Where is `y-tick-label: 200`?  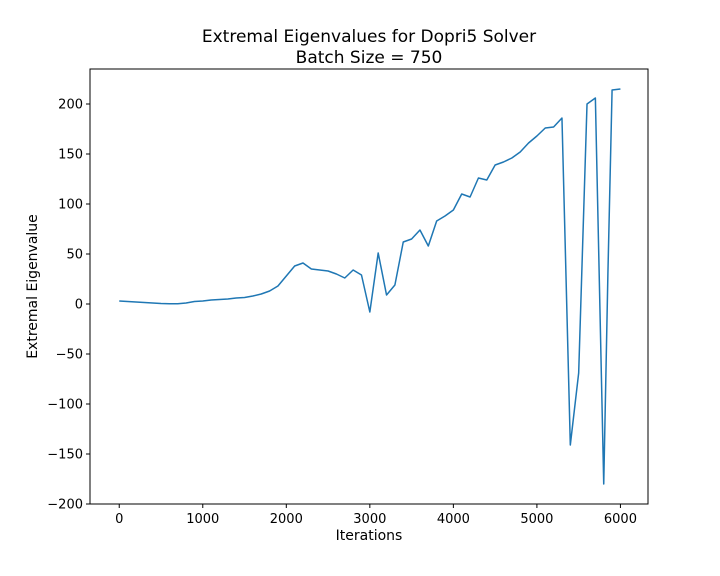 y-tick-label: 200 is located at coordinates (70, 105).